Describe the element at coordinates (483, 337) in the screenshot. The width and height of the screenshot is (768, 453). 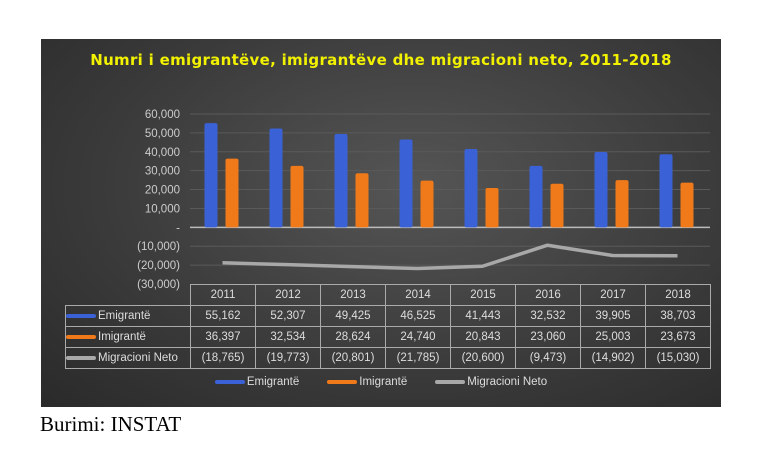
I see `data-cell: 20,843` at that location.